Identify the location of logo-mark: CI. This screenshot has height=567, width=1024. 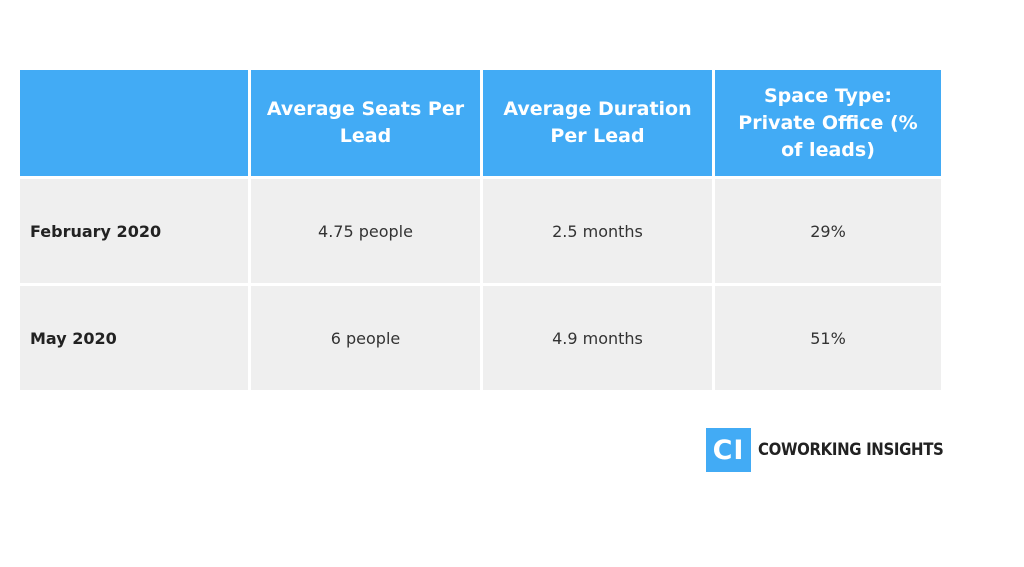
(728, 450).